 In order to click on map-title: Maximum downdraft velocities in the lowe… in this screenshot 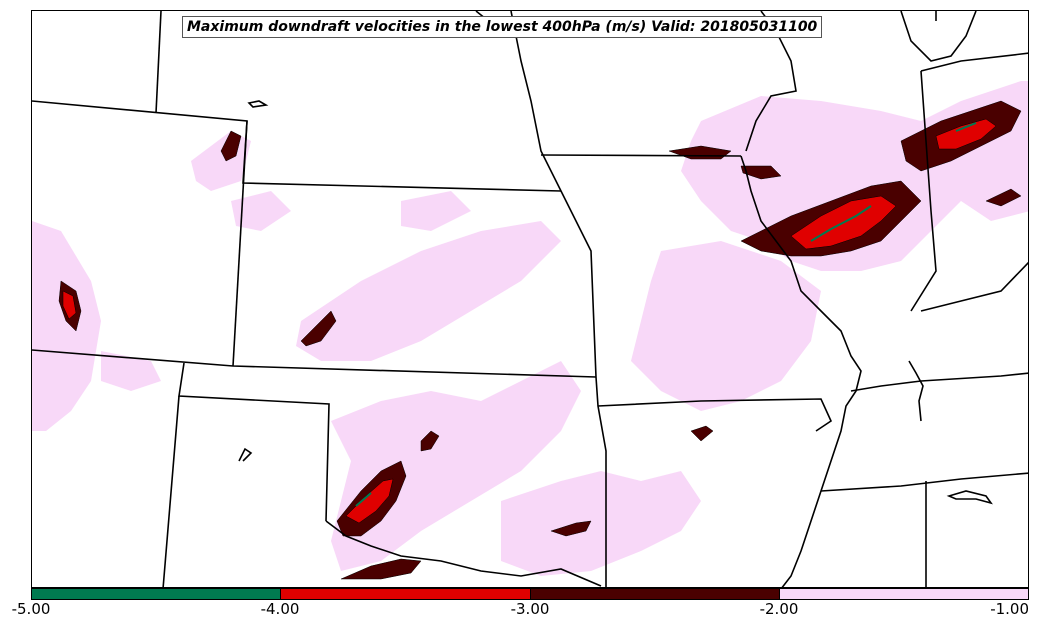, I will do `click(502, 27)`.